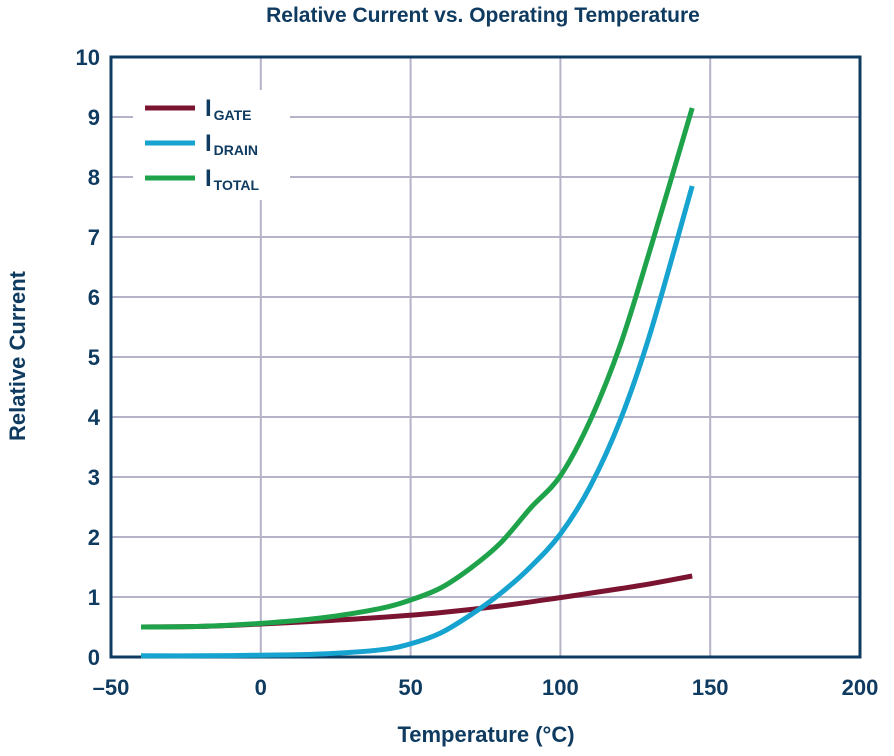 The width and height of the screenshot is (894, 756). What do you see at coordinates (410, 687) in the screenshot?
I see `x-tick-label: 50` at bounding box center [410, 687].